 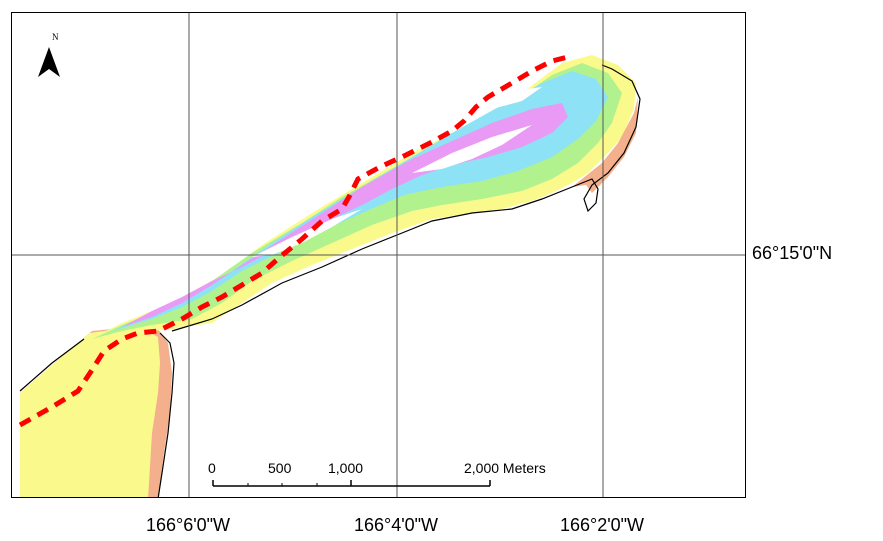 What do you see at coordinates (602, 525) in the screenshot?
I see `longitude-label-166-2: 166°2'0"W` at bounding box center [602, 525].